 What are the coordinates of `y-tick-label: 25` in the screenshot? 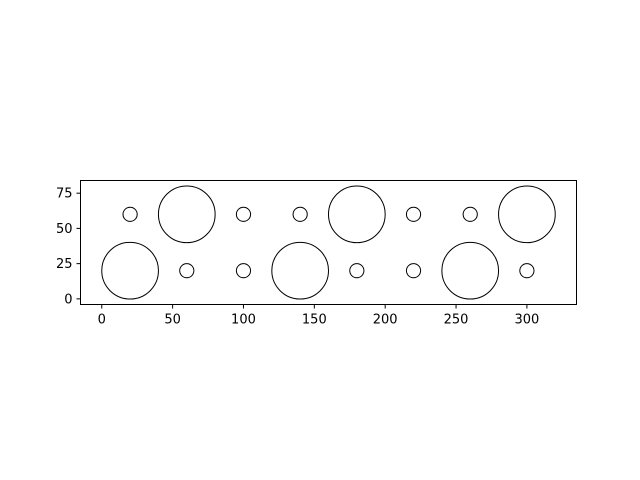 It's located at (64, 264).